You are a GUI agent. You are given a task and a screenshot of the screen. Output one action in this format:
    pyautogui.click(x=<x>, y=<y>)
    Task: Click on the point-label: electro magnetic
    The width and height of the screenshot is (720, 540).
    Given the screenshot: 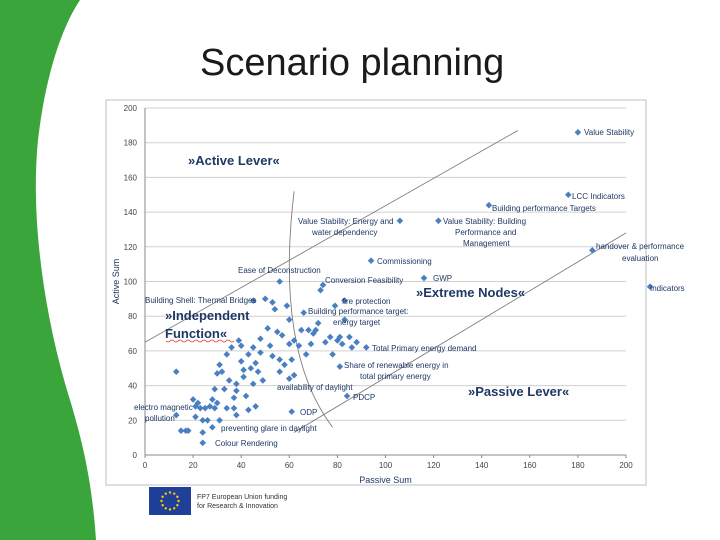 What is the action you would take?
    pyautogui.click(x=163, y=407)
    